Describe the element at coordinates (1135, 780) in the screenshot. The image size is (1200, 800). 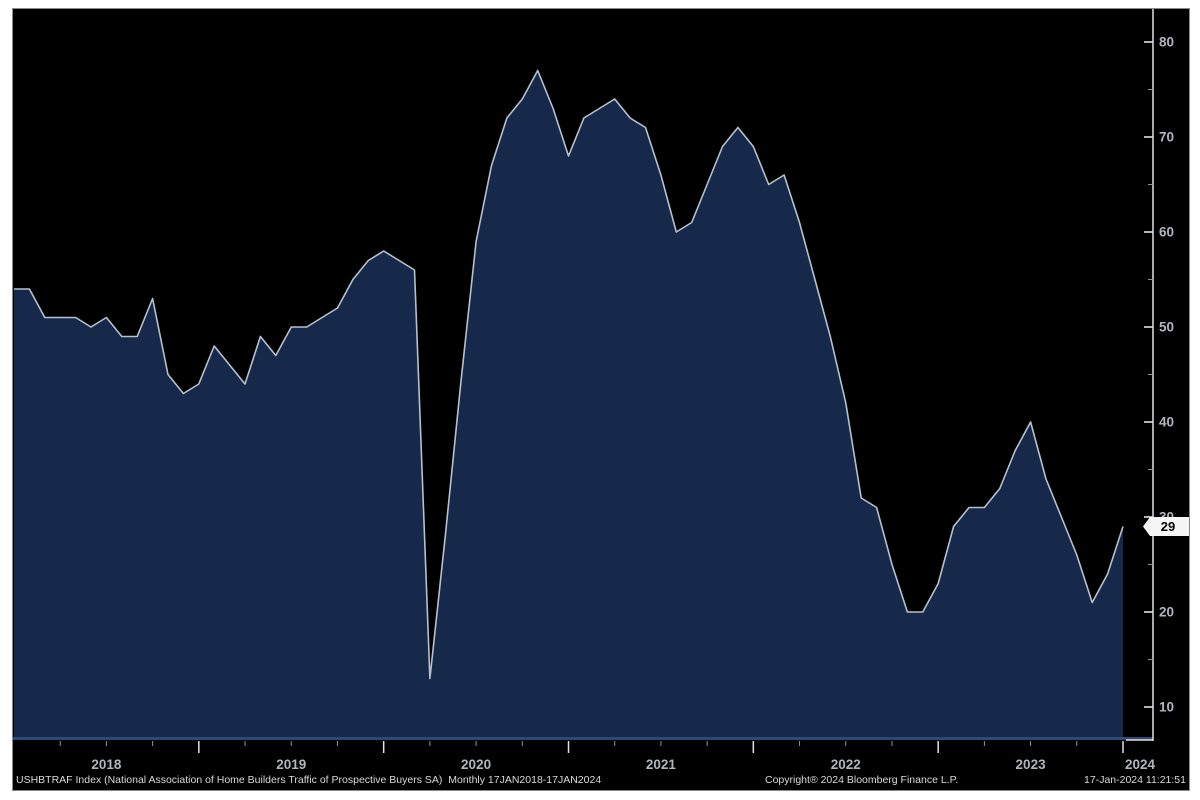
I see `timestamp: 17-Jan-2024 11:21:51` at that location.